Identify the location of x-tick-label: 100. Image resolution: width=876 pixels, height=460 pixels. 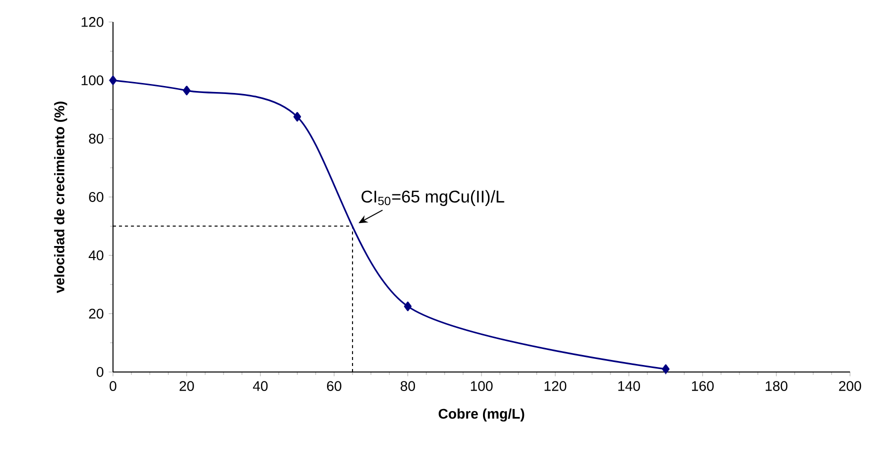
(481, 386).